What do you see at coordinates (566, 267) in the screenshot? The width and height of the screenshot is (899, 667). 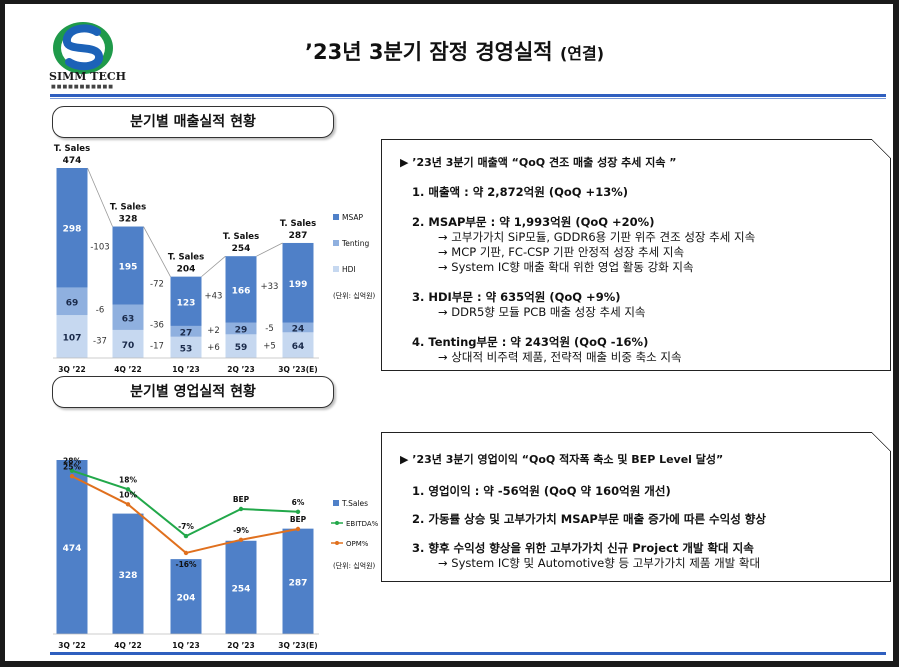 I see `sales-item-2-sub-3: → System IC향 매출 확대 위한 영업 활동 강화 지속` at bounding box center [566, 267].